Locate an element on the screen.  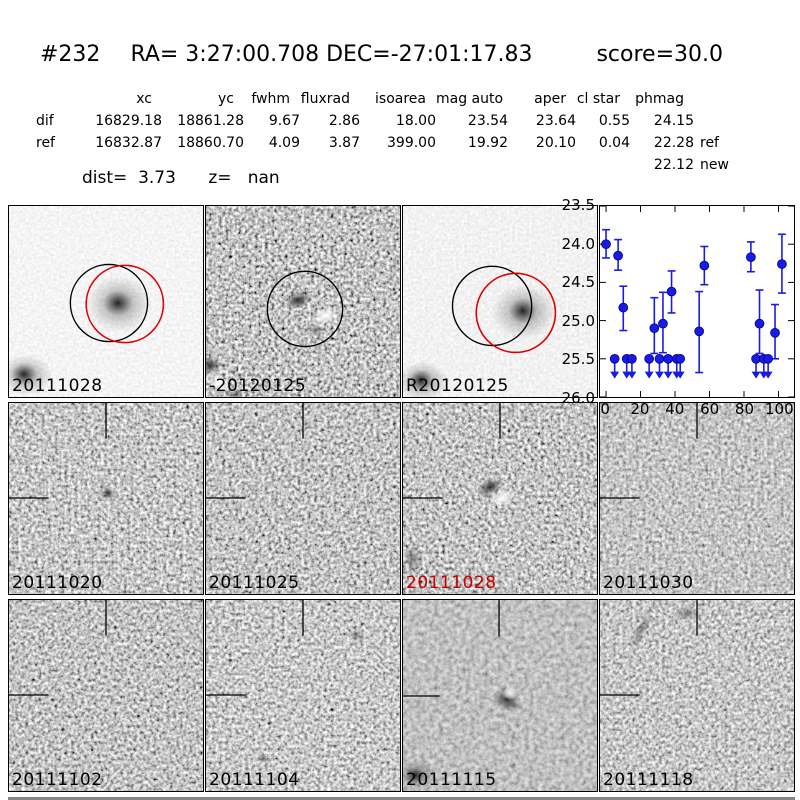
y-axis-tick-label: 23.5 is located at coordinates (578, 205).